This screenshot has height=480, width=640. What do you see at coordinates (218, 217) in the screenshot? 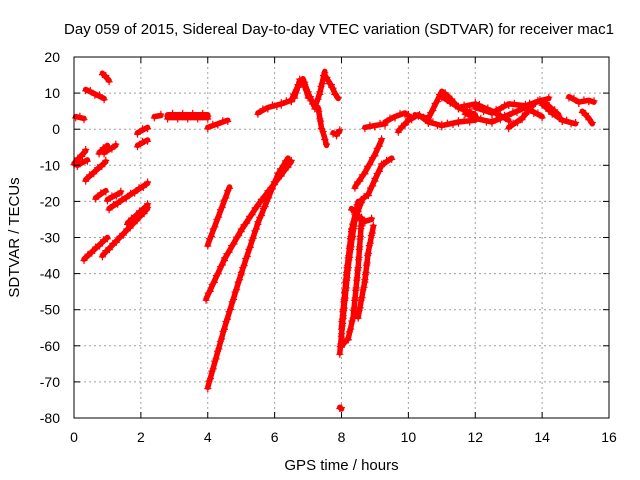
I see `series-s21` at bounding box center [218, 217].